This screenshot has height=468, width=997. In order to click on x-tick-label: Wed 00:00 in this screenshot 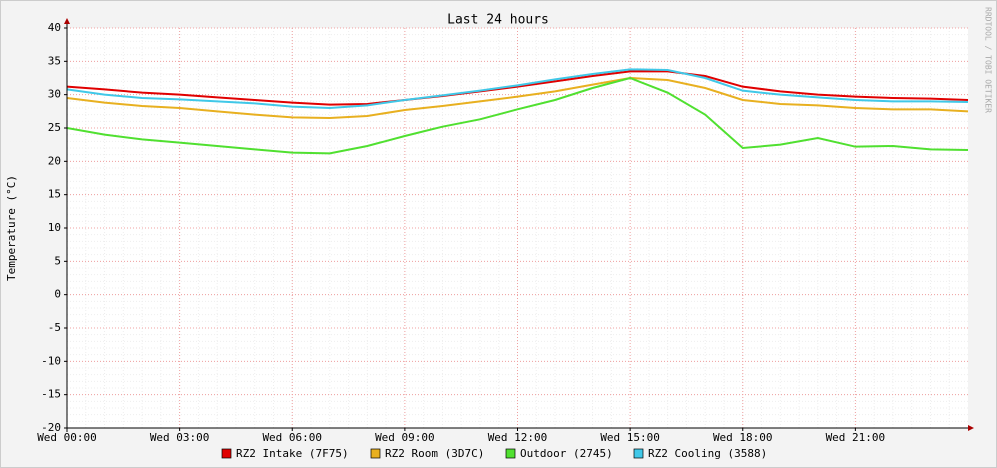, I will do `click(67, 437)`.